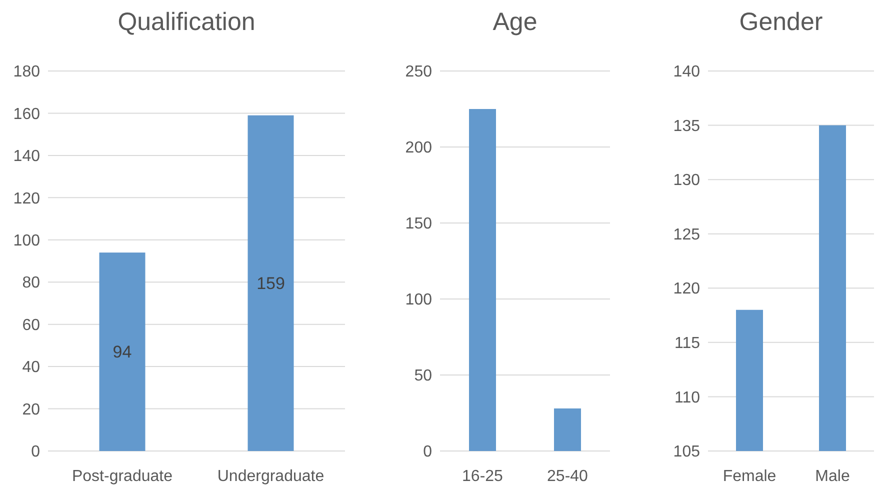 This screenshot has height=493, width=876. I want to click on x-tick-label: Undergraduate, so click(270, 476).